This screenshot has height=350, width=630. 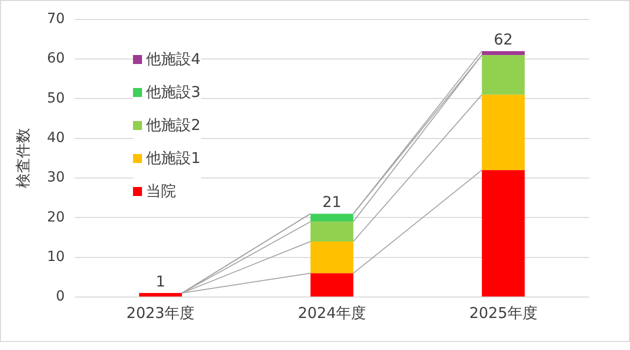 What do you see at coordinates (173, 125) in the screenshot?
I see `legend-label: 他施設2` at bounding box center [173, 125].